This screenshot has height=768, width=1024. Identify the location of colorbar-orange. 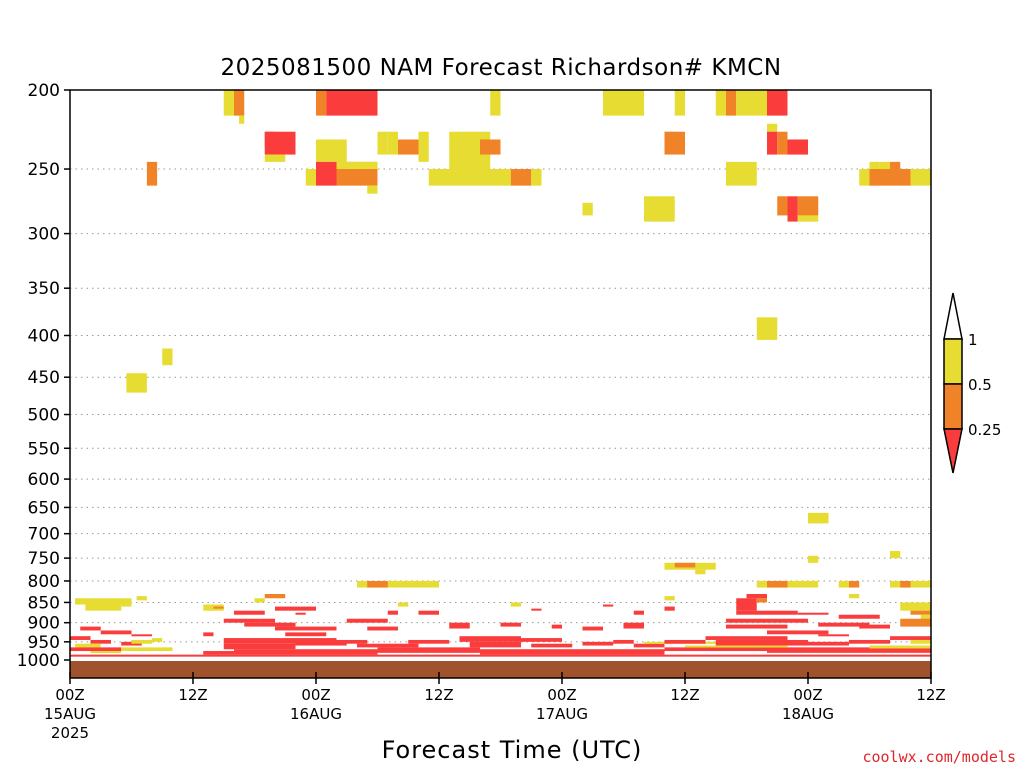
(953, 406).